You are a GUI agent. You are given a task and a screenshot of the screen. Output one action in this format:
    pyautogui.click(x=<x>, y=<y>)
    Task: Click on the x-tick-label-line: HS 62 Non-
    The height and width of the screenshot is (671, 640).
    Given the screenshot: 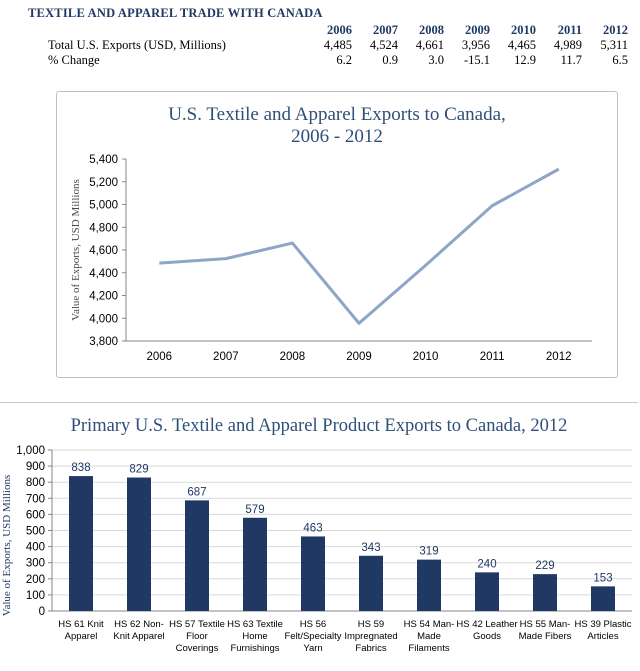 What is the action you would take?
    pyautogui.click(x=139, y=624)
    